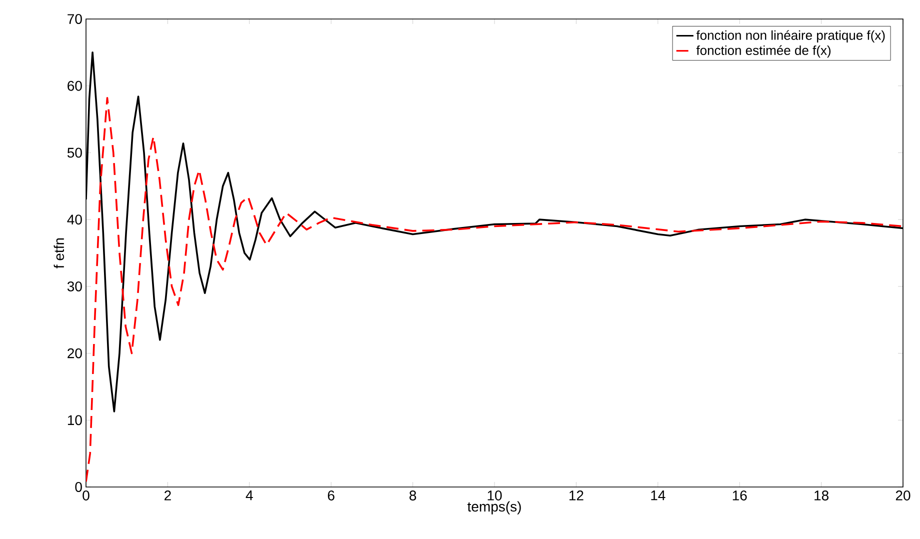 The height and width of the screenshot is (539, 920). Describe the element at coordinates (75, 353) in the screenshot. I see `y-tick-label: 20` at that location.